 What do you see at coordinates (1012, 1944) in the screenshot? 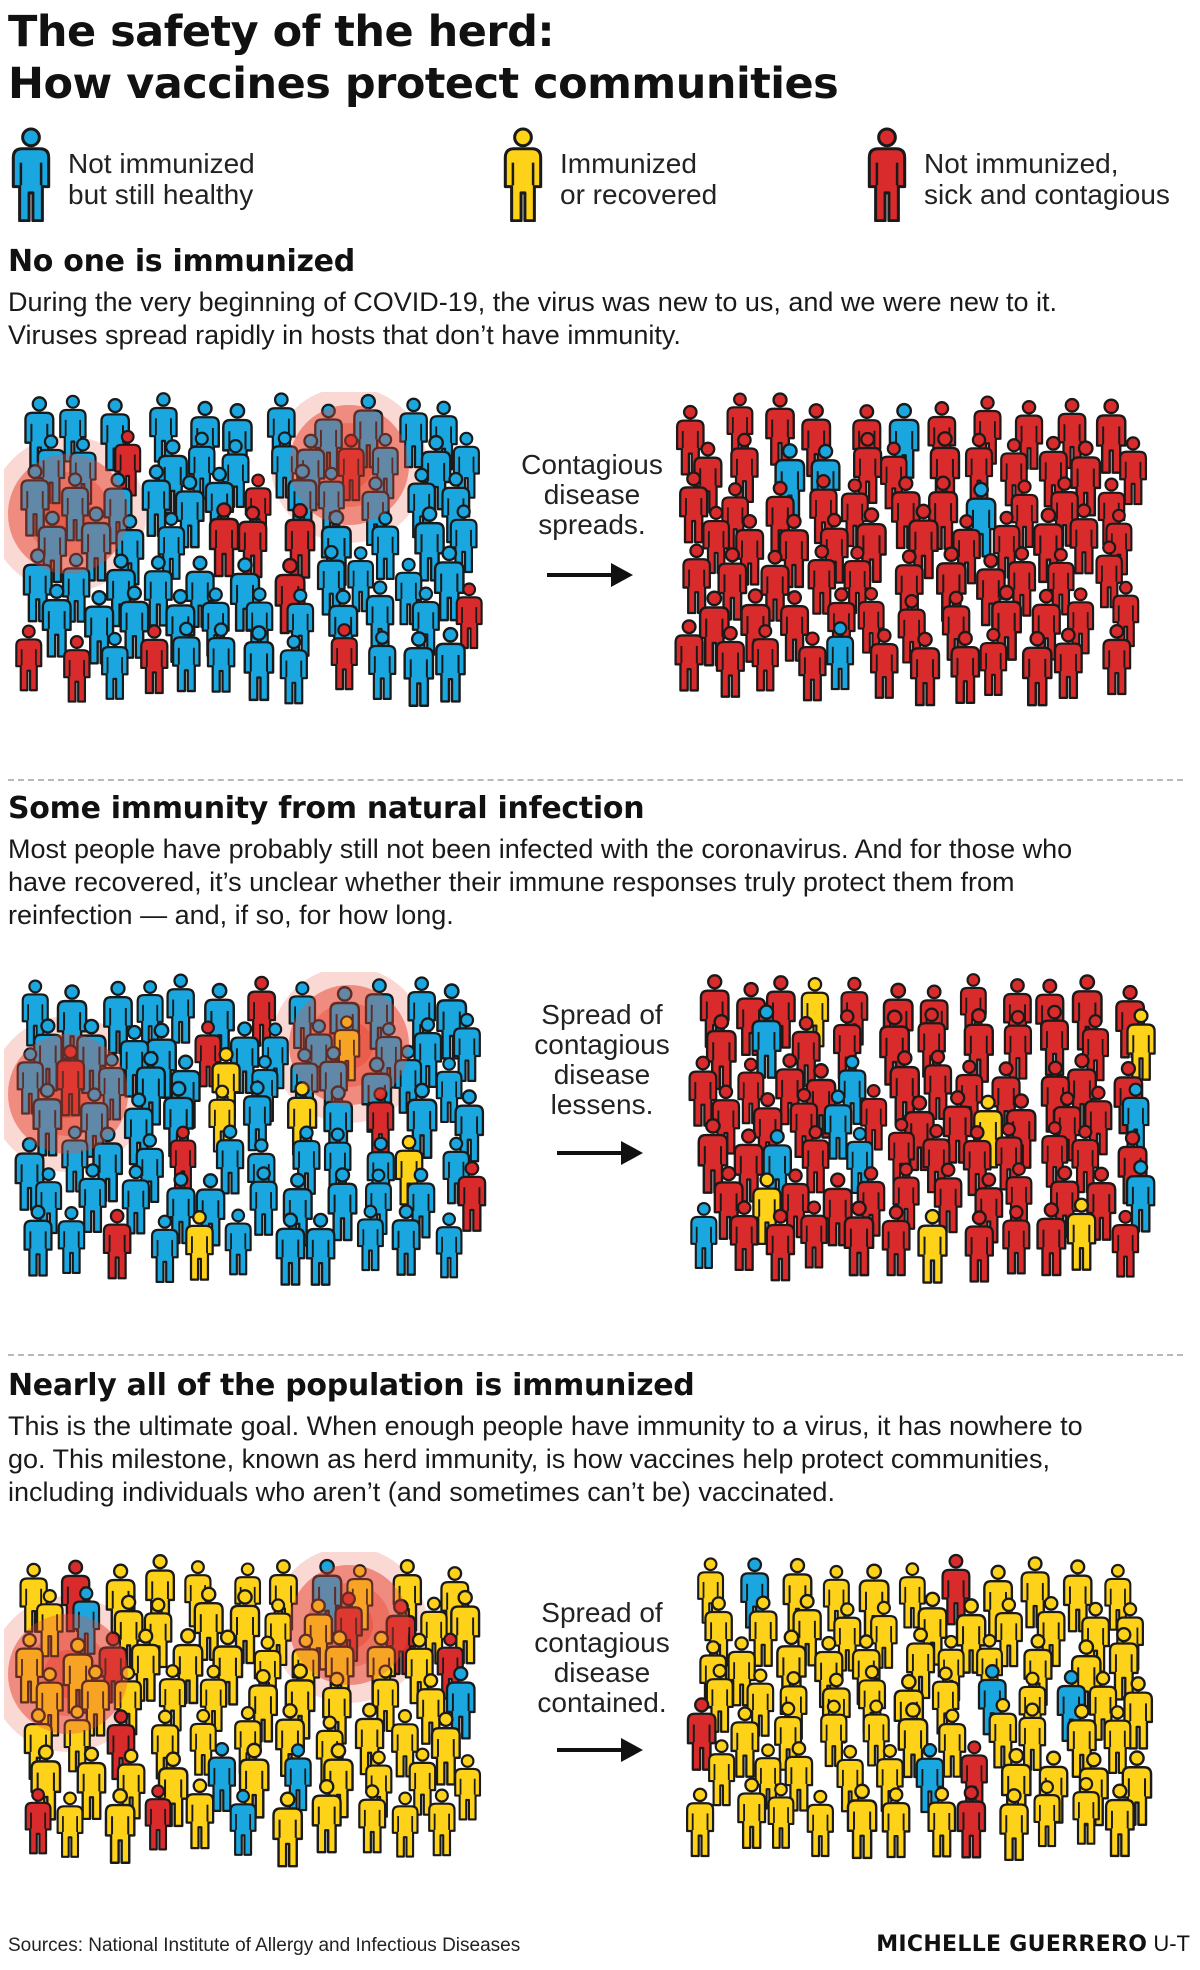
I see `credit-name: MICHELLE GUERRERO` at bounding box center [1012, 1944].